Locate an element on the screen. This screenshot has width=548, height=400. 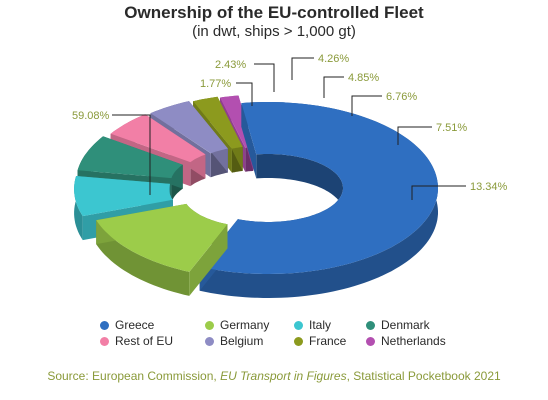
legend-item-italy: Italy is located at coordinates (312, 325).